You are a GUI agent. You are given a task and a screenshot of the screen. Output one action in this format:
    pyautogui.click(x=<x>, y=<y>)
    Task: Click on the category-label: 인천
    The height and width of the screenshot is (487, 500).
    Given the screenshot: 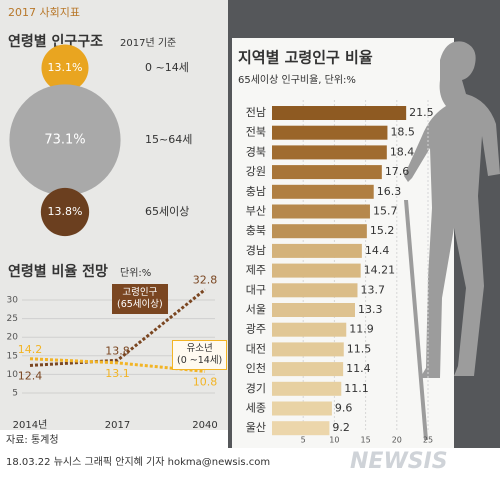 What is the action you would take?
    pyautogui.click(x=256, y=368)
    